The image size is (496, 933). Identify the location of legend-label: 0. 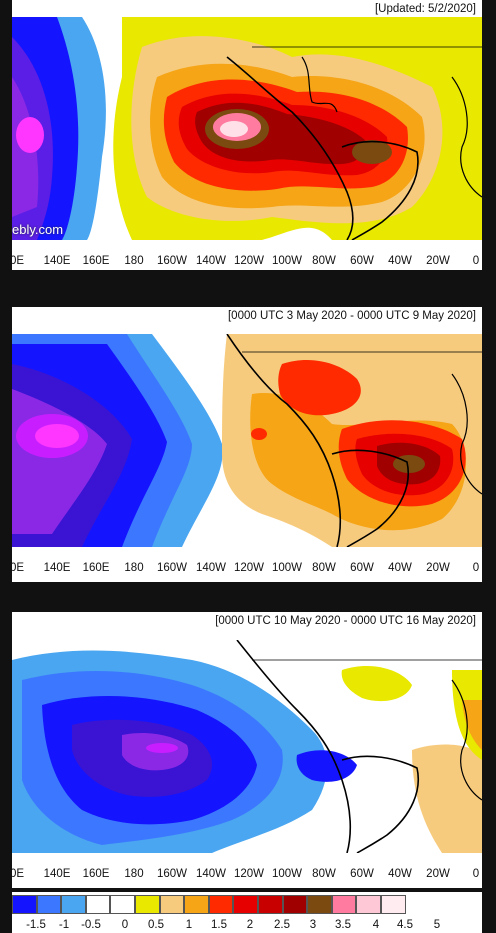
(125, 925).